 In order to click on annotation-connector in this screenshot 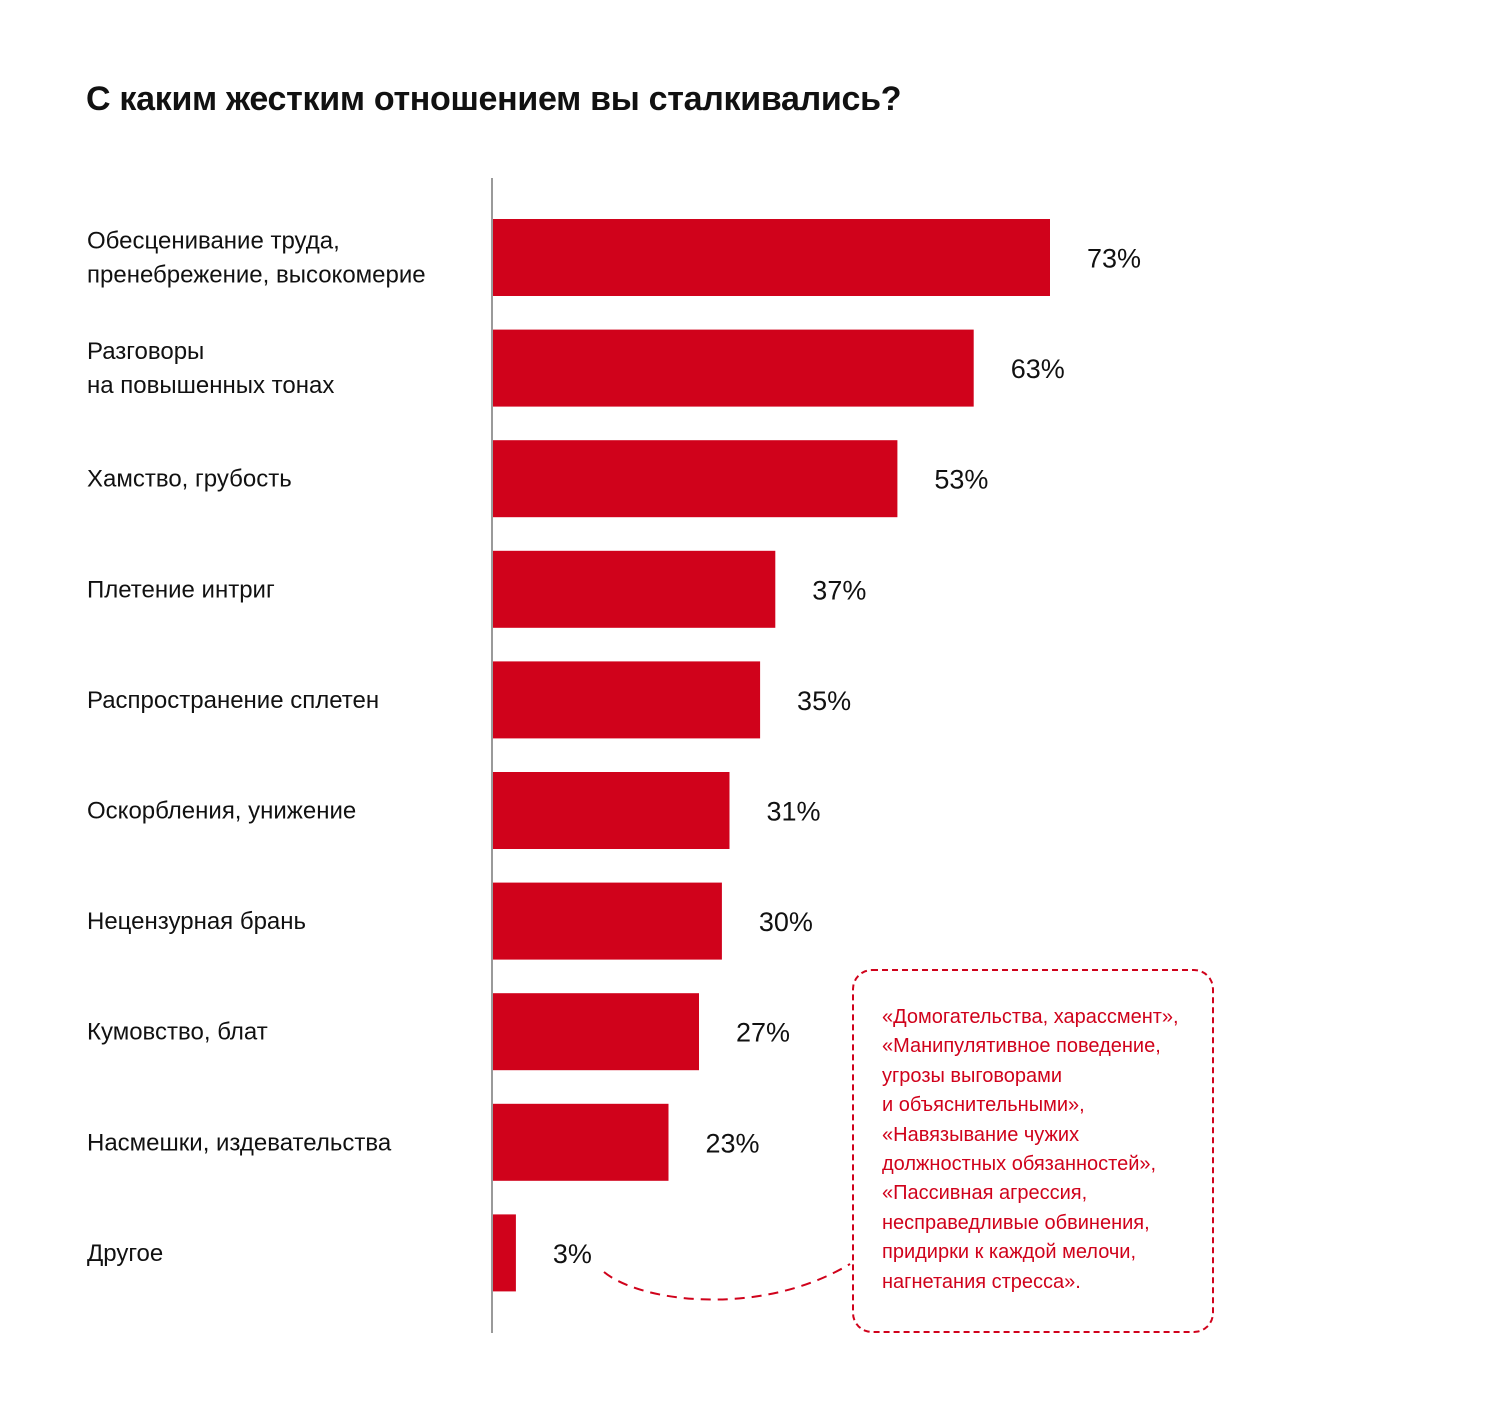, I will do `click(727, 1282)`.